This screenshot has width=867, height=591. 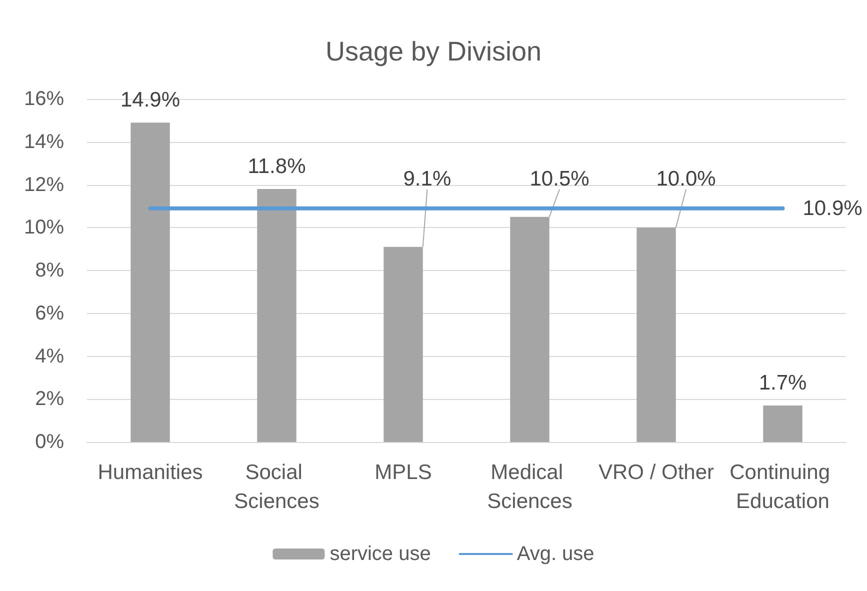 I want to click on y-tick-label: 14%, so click(x=44, y=141).